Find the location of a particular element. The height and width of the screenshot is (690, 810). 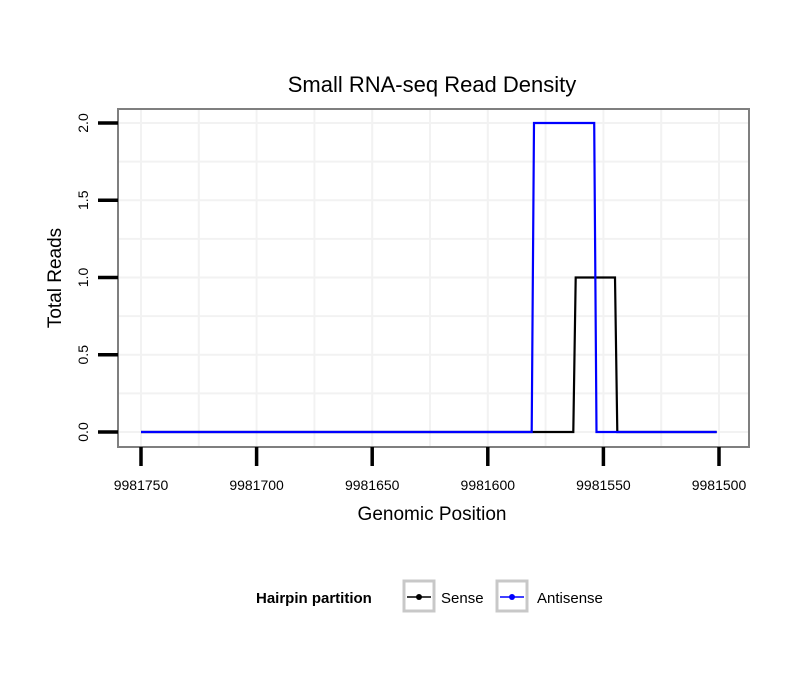

legend-item-sense: Sense is located at coordinates (443, 596).